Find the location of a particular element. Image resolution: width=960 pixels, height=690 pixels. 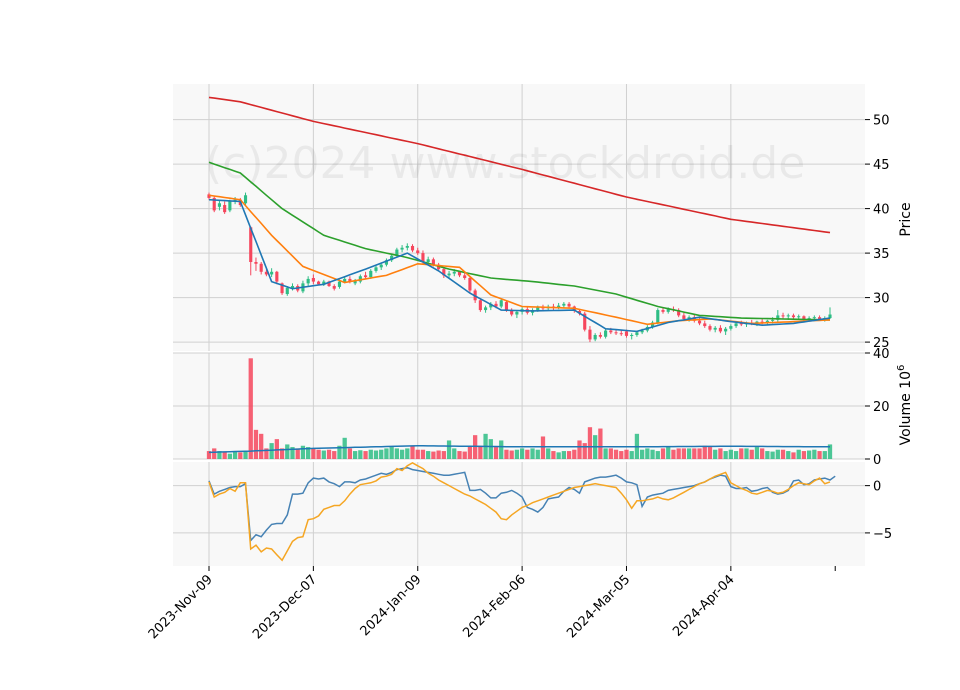

volume-y-tick-label: 0 is located at coordinates (877, 460).